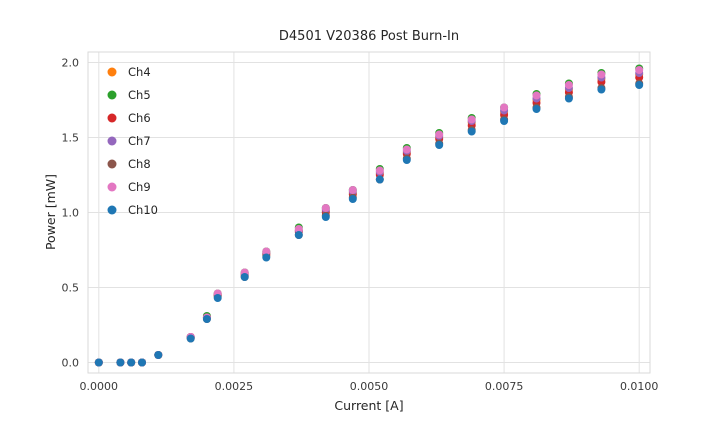 This screenshot has height=432, width=720. Describe the element at coordinates (50, 212) in the screenshot. I see `y-axis-label: Power [mW]` at that location.